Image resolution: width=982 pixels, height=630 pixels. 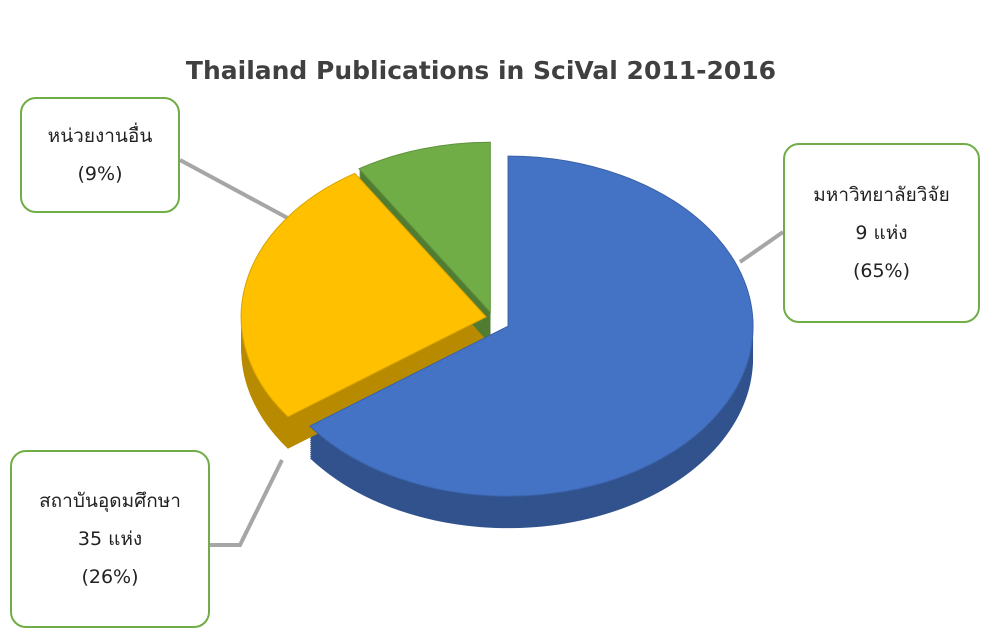 I want to click on category-label: สถาบันอุดมศึกษา 35 แห่ง, so click(x=110, y=520).